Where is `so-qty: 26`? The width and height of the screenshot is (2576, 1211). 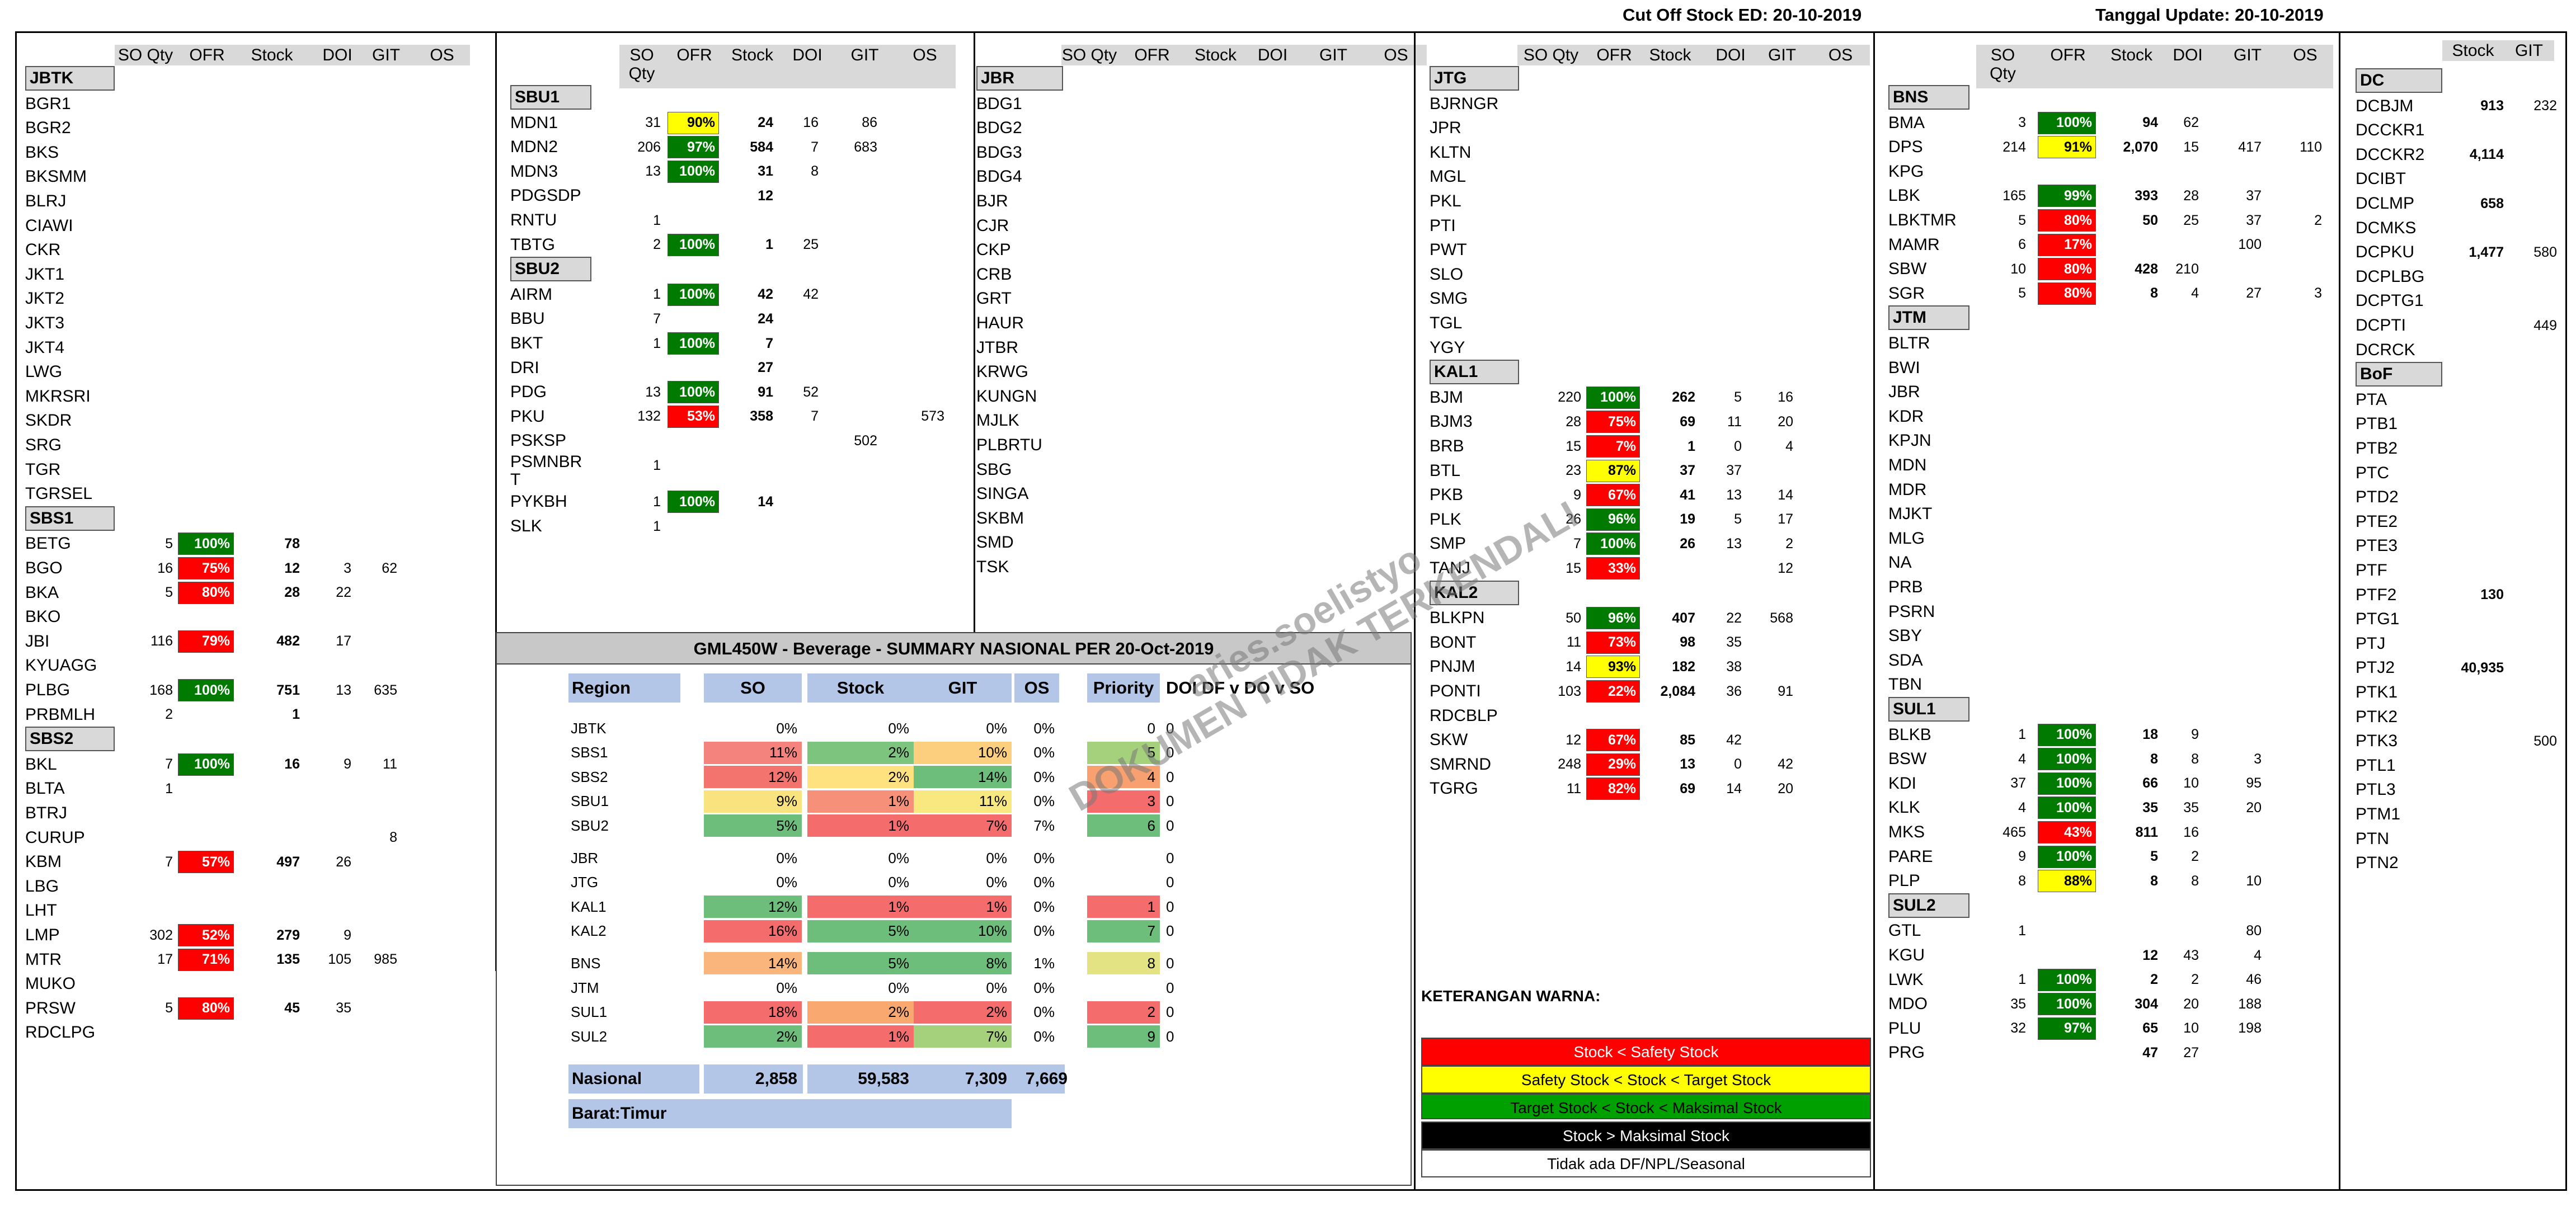
so-qty: 26 is located at coordinates (1573, 519).